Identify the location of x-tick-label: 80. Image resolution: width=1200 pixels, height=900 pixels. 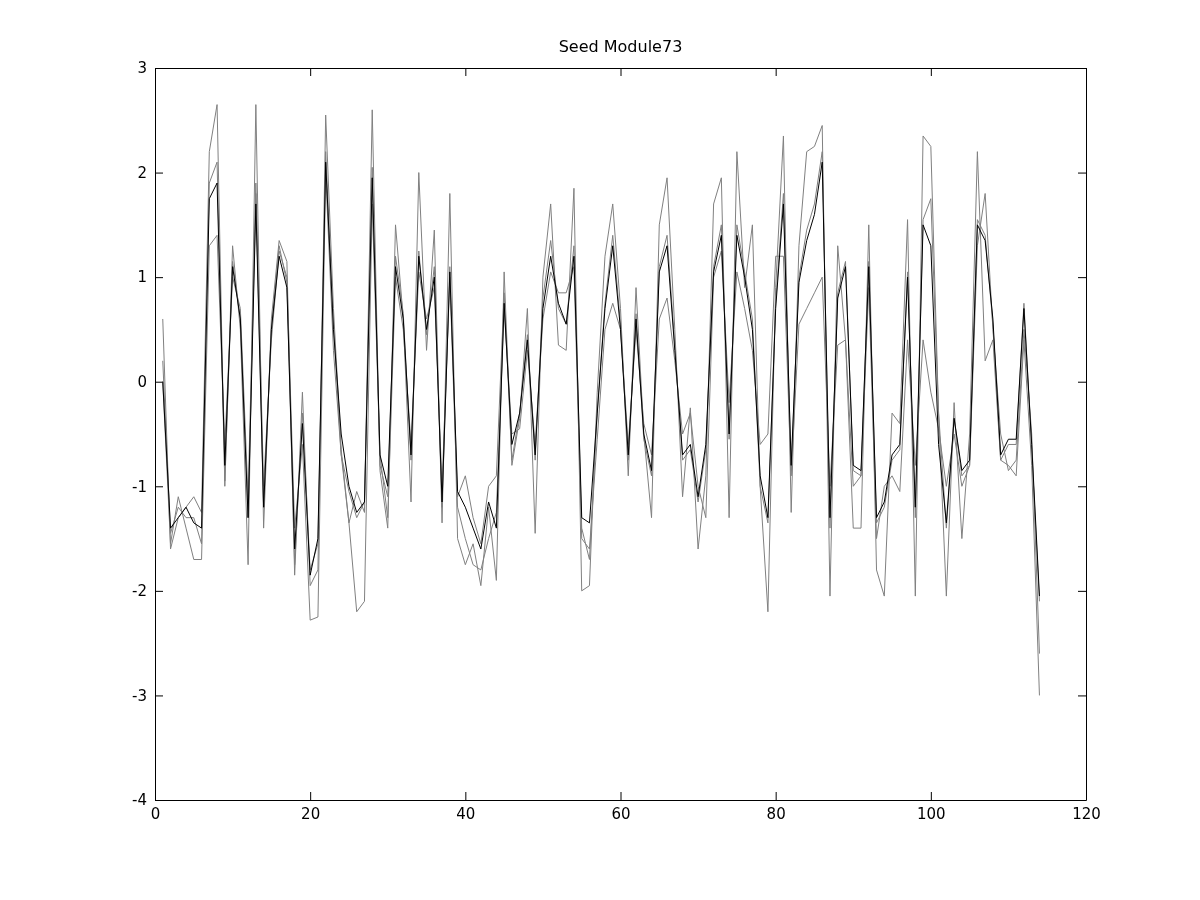
(776, 813).